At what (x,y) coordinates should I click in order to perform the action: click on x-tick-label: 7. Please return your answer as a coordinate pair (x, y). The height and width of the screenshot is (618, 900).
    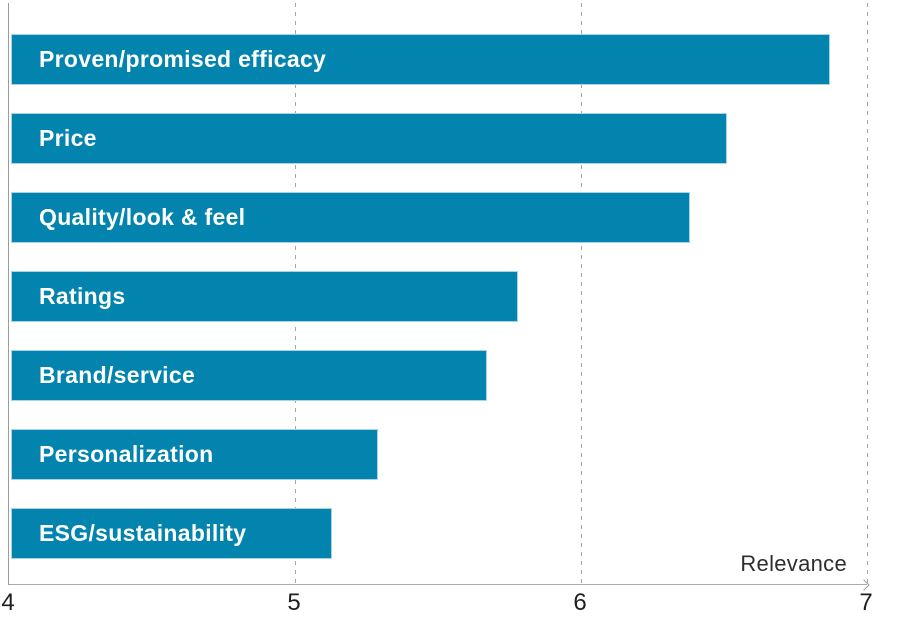
    Looking at the image, I should click on (866, 602).